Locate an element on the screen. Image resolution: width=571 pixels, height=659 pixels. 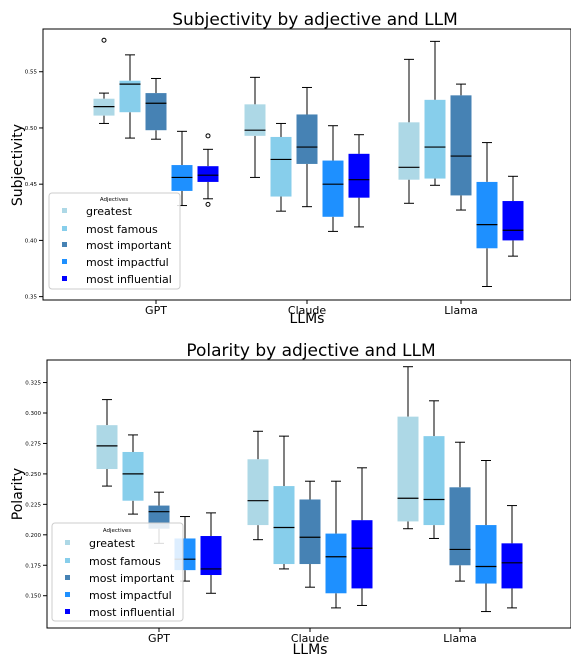
y-tick-label: 0.275 is located at coordinates (33, 444).